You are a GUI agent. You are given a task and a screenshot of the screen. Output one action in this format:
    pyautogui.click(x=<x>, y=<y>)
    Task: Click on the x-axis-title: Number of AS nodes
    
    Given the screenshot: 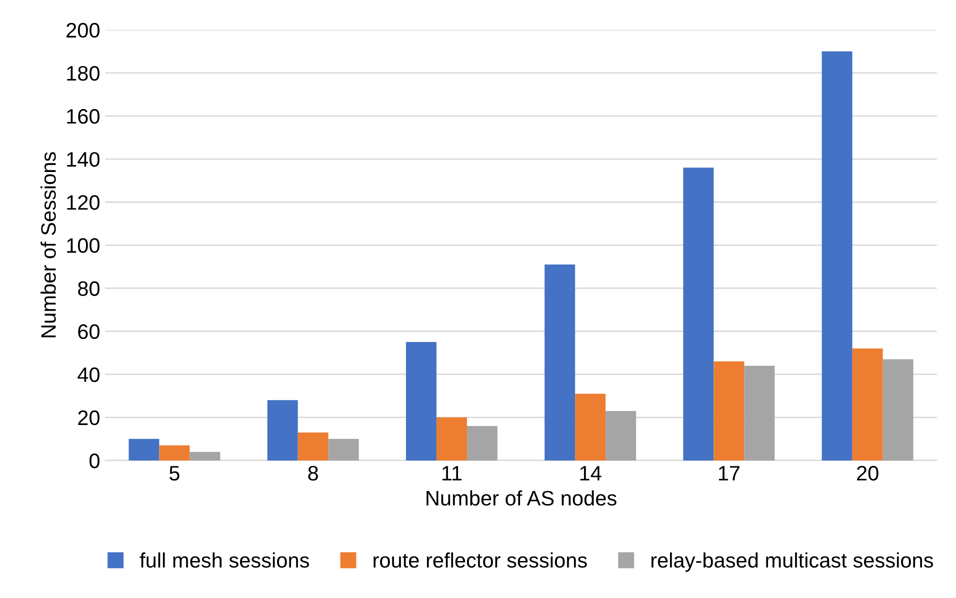 What is the action you would take?
    pyautogui.click(x=521, y=498)
    